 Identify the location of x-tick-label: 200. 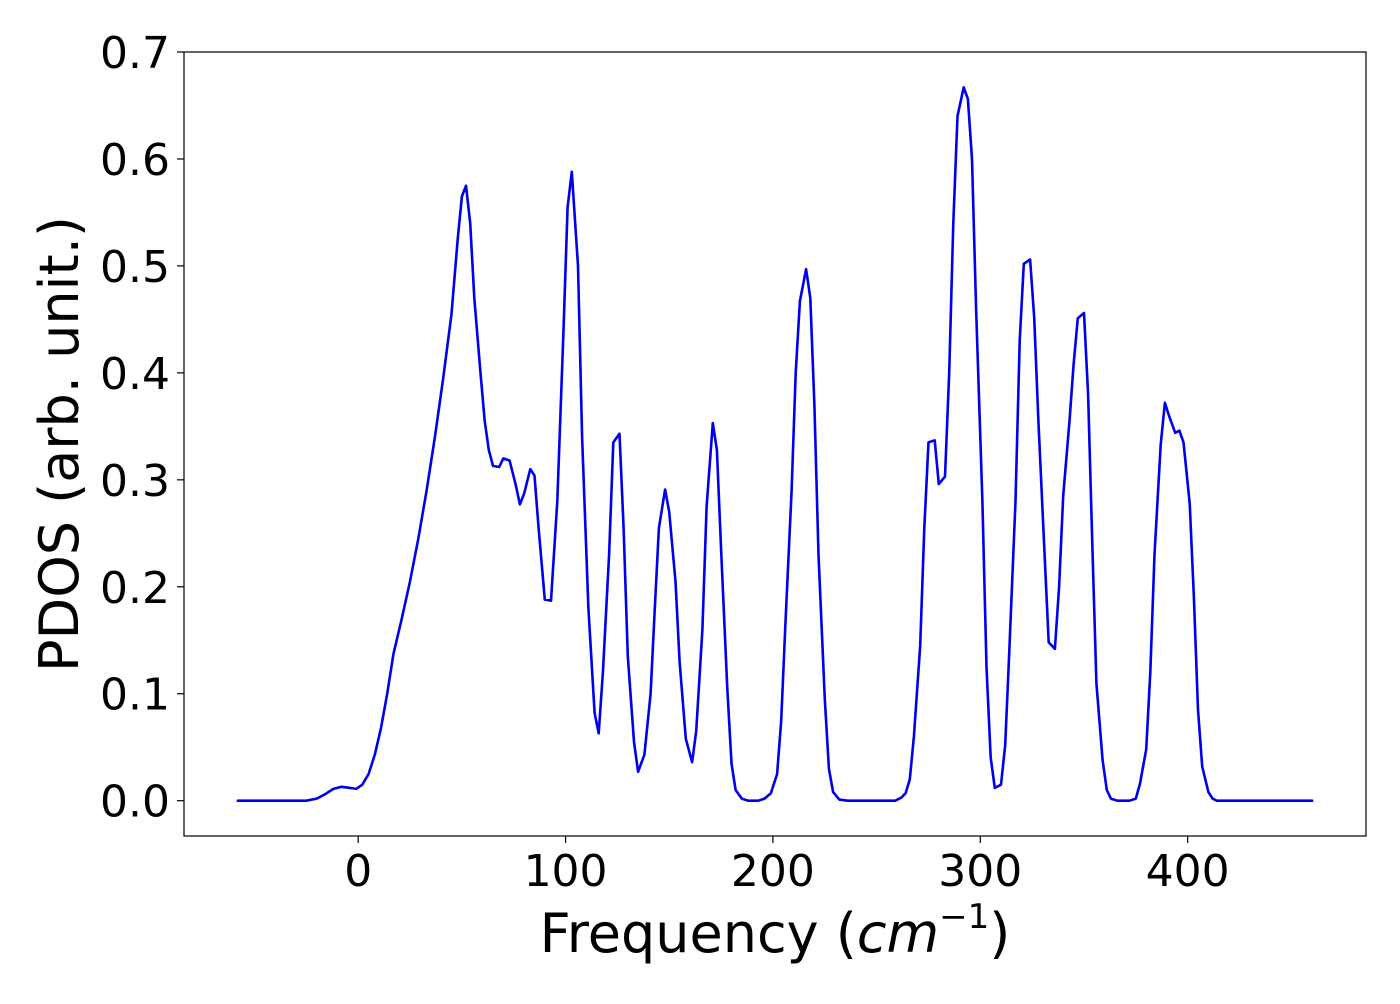
(773, 871).